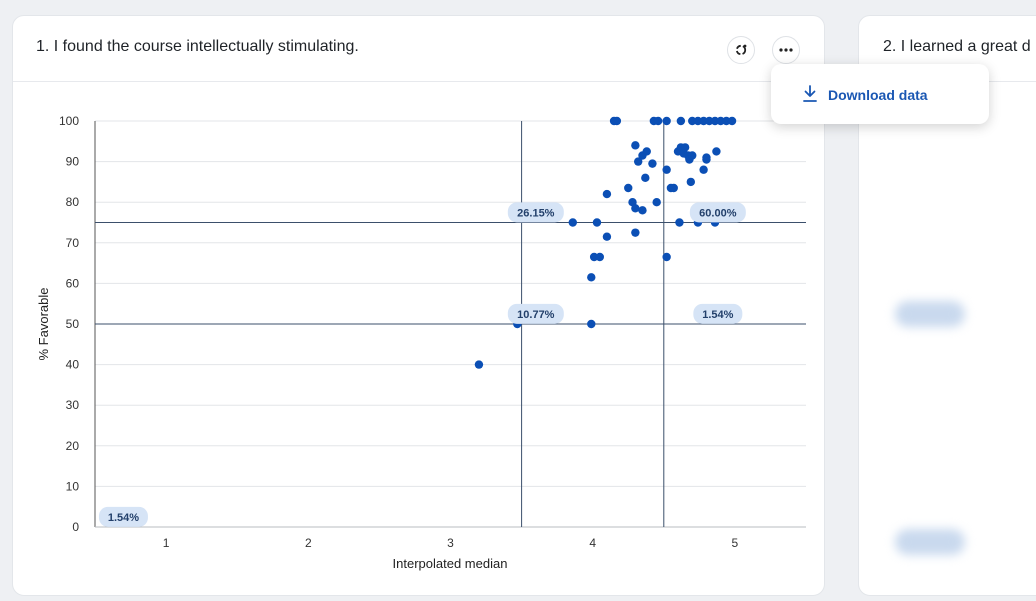  Describe the element at coordinates (73, 365) in the screenshot. I see `y-tick-label: 40` at that location.